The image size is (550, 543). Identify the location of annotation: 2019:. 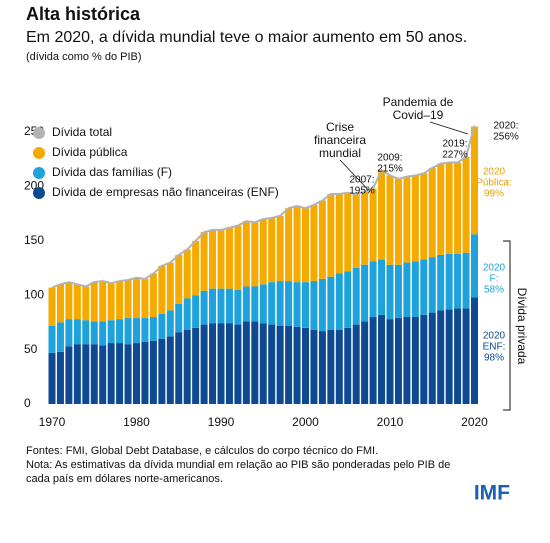
(454, 144).